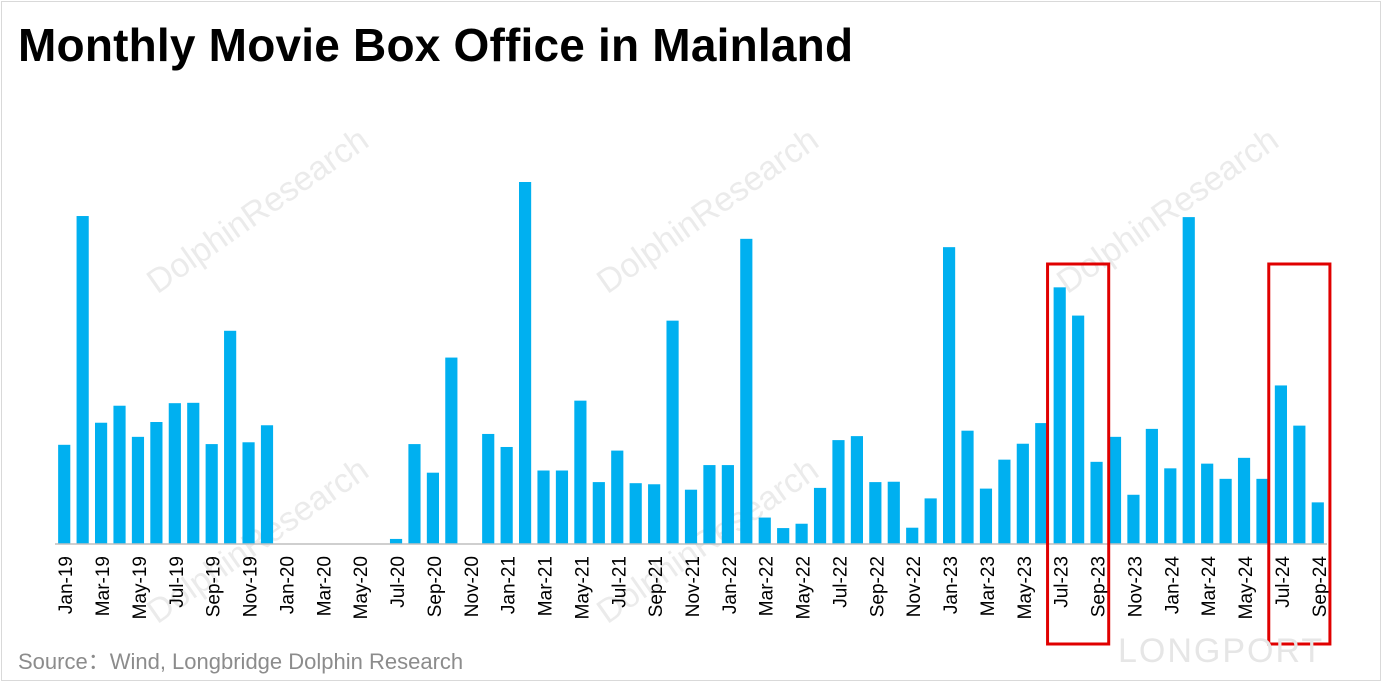 The height and width of the screenshot is (684, 1384). I want to click on x-tick-label: Nov-23, so click(1135, 586).